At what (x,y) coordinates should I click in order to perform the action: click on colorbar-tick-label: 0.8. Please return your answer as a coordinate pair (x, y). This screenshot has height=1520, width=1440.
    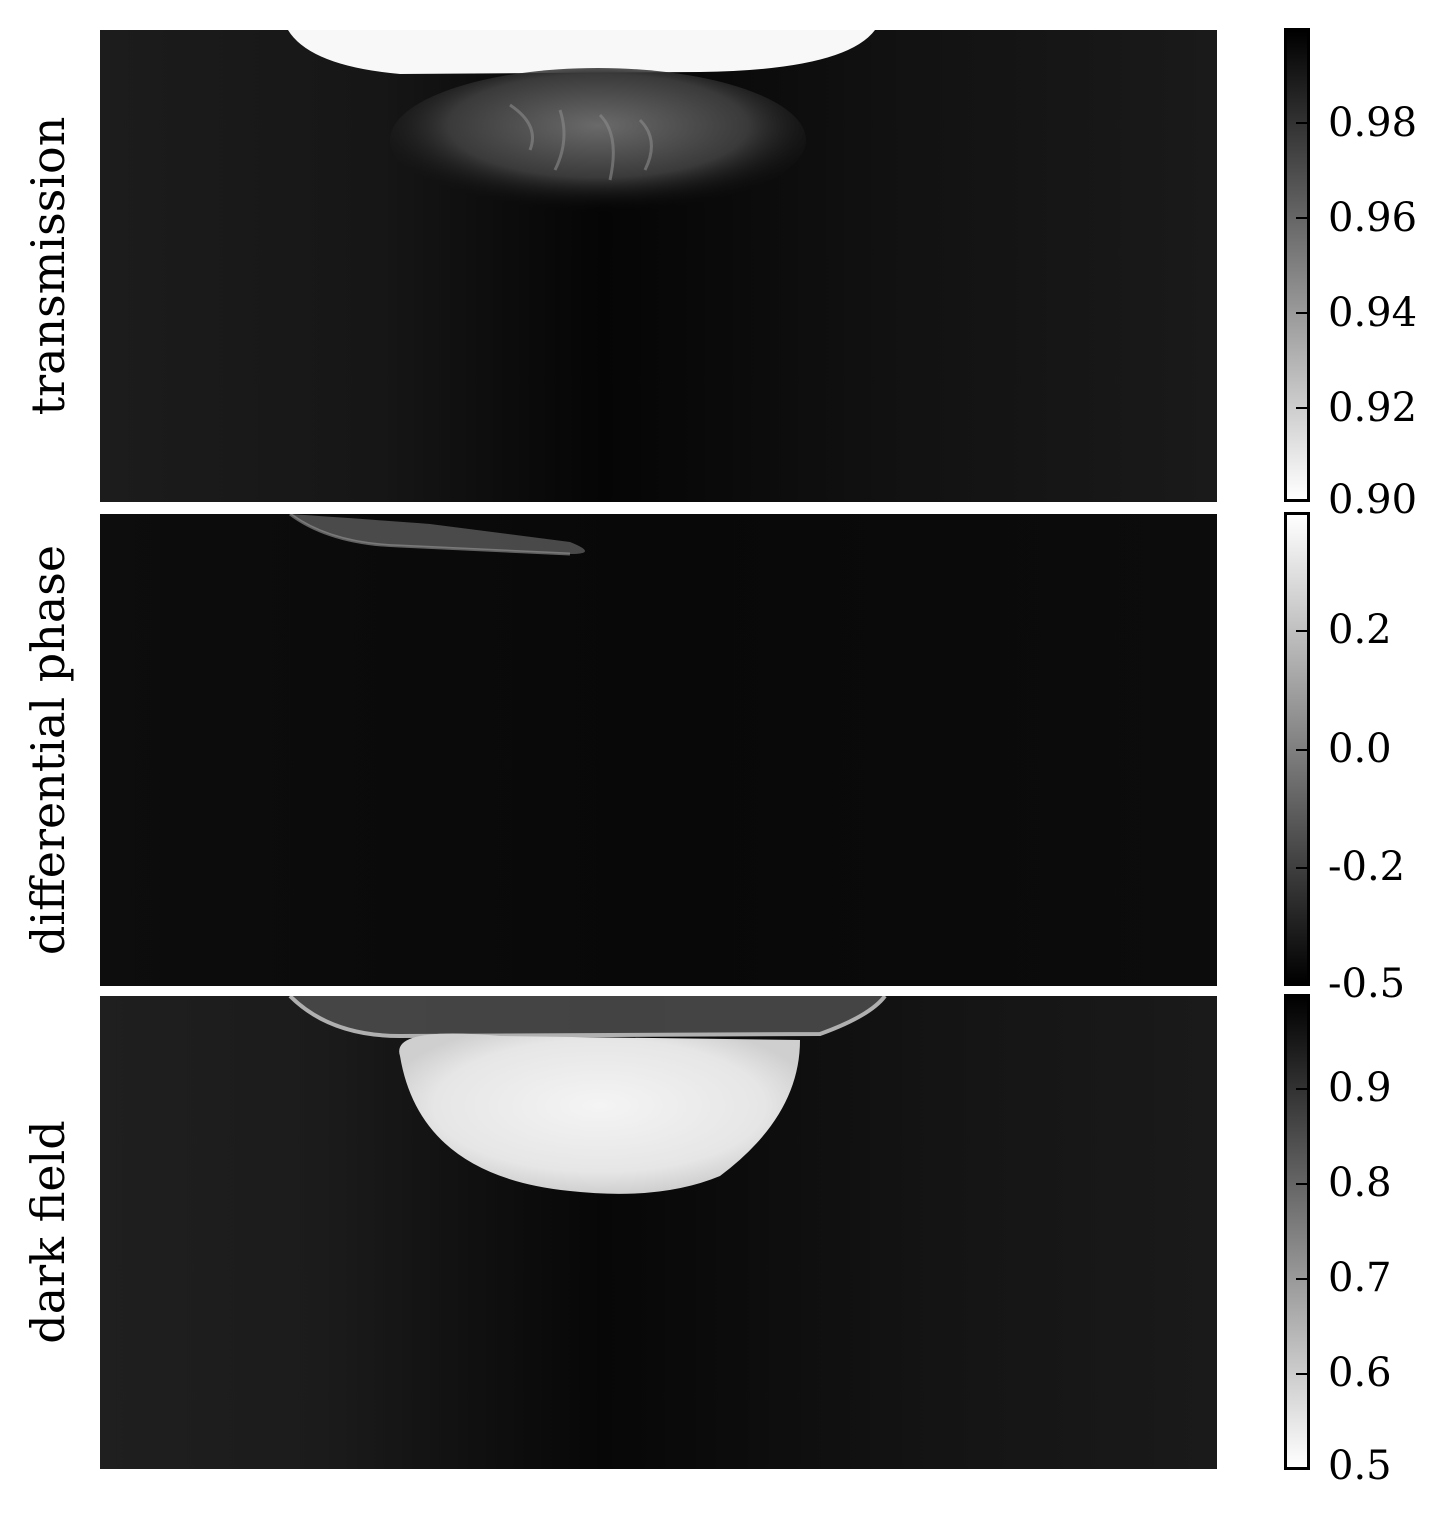
    Looking at the image, I should click on (1360, 1183).